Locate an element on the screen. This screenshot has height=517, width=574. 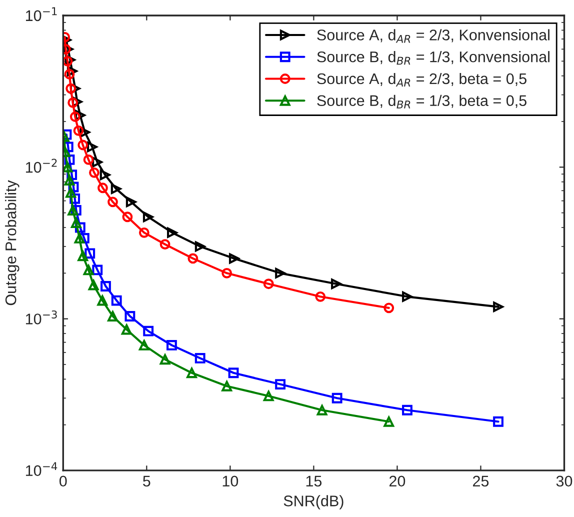
y-tick-label: 10$^{−1}$ is located at coordinates (41, 14).